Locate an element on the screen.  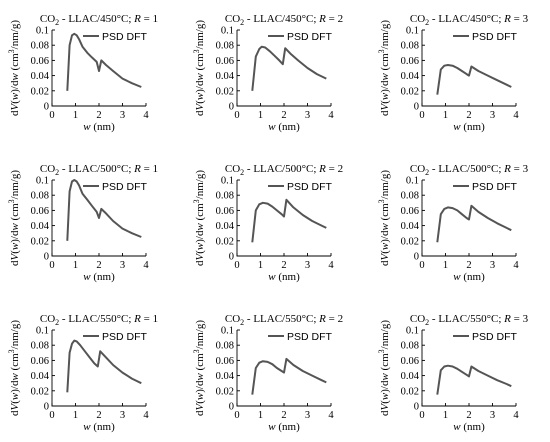
chart-title: CO2 - LLAC/450°C; R = 3 is located at coordinates (469, 20).